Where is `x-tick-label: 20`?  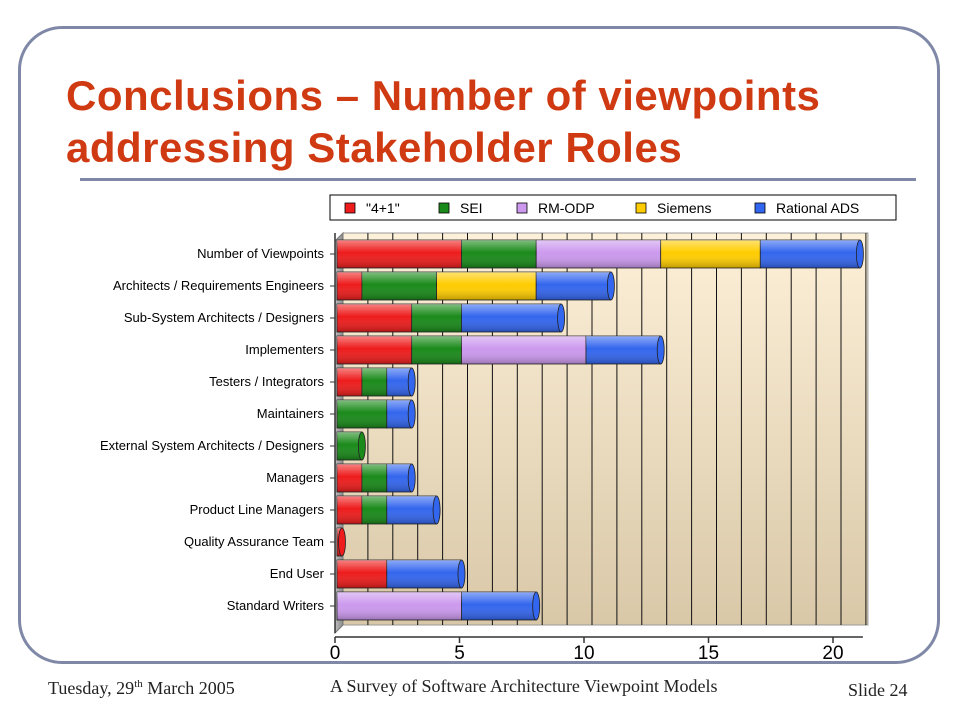
x-tick-label: 20 is located at coordinates (832, 653).